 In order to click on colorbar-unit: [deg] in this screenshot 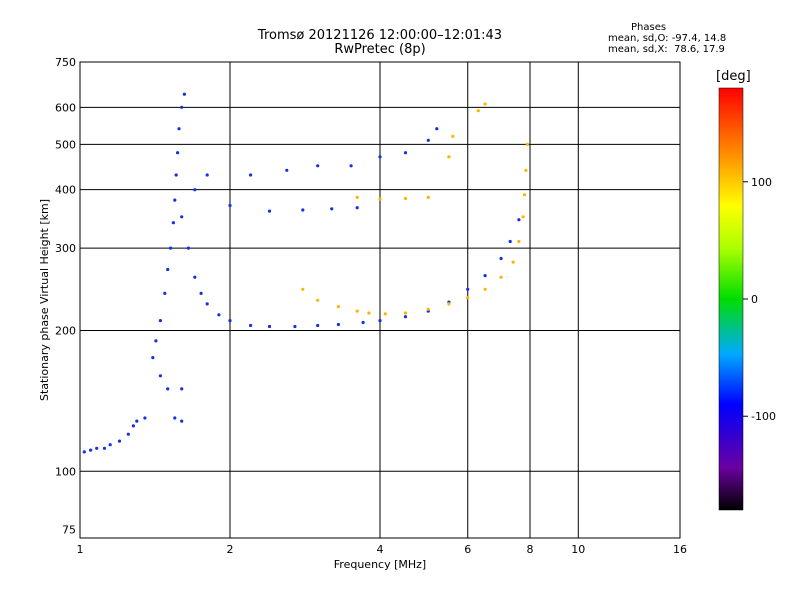, I will do `click(733, 76)`.